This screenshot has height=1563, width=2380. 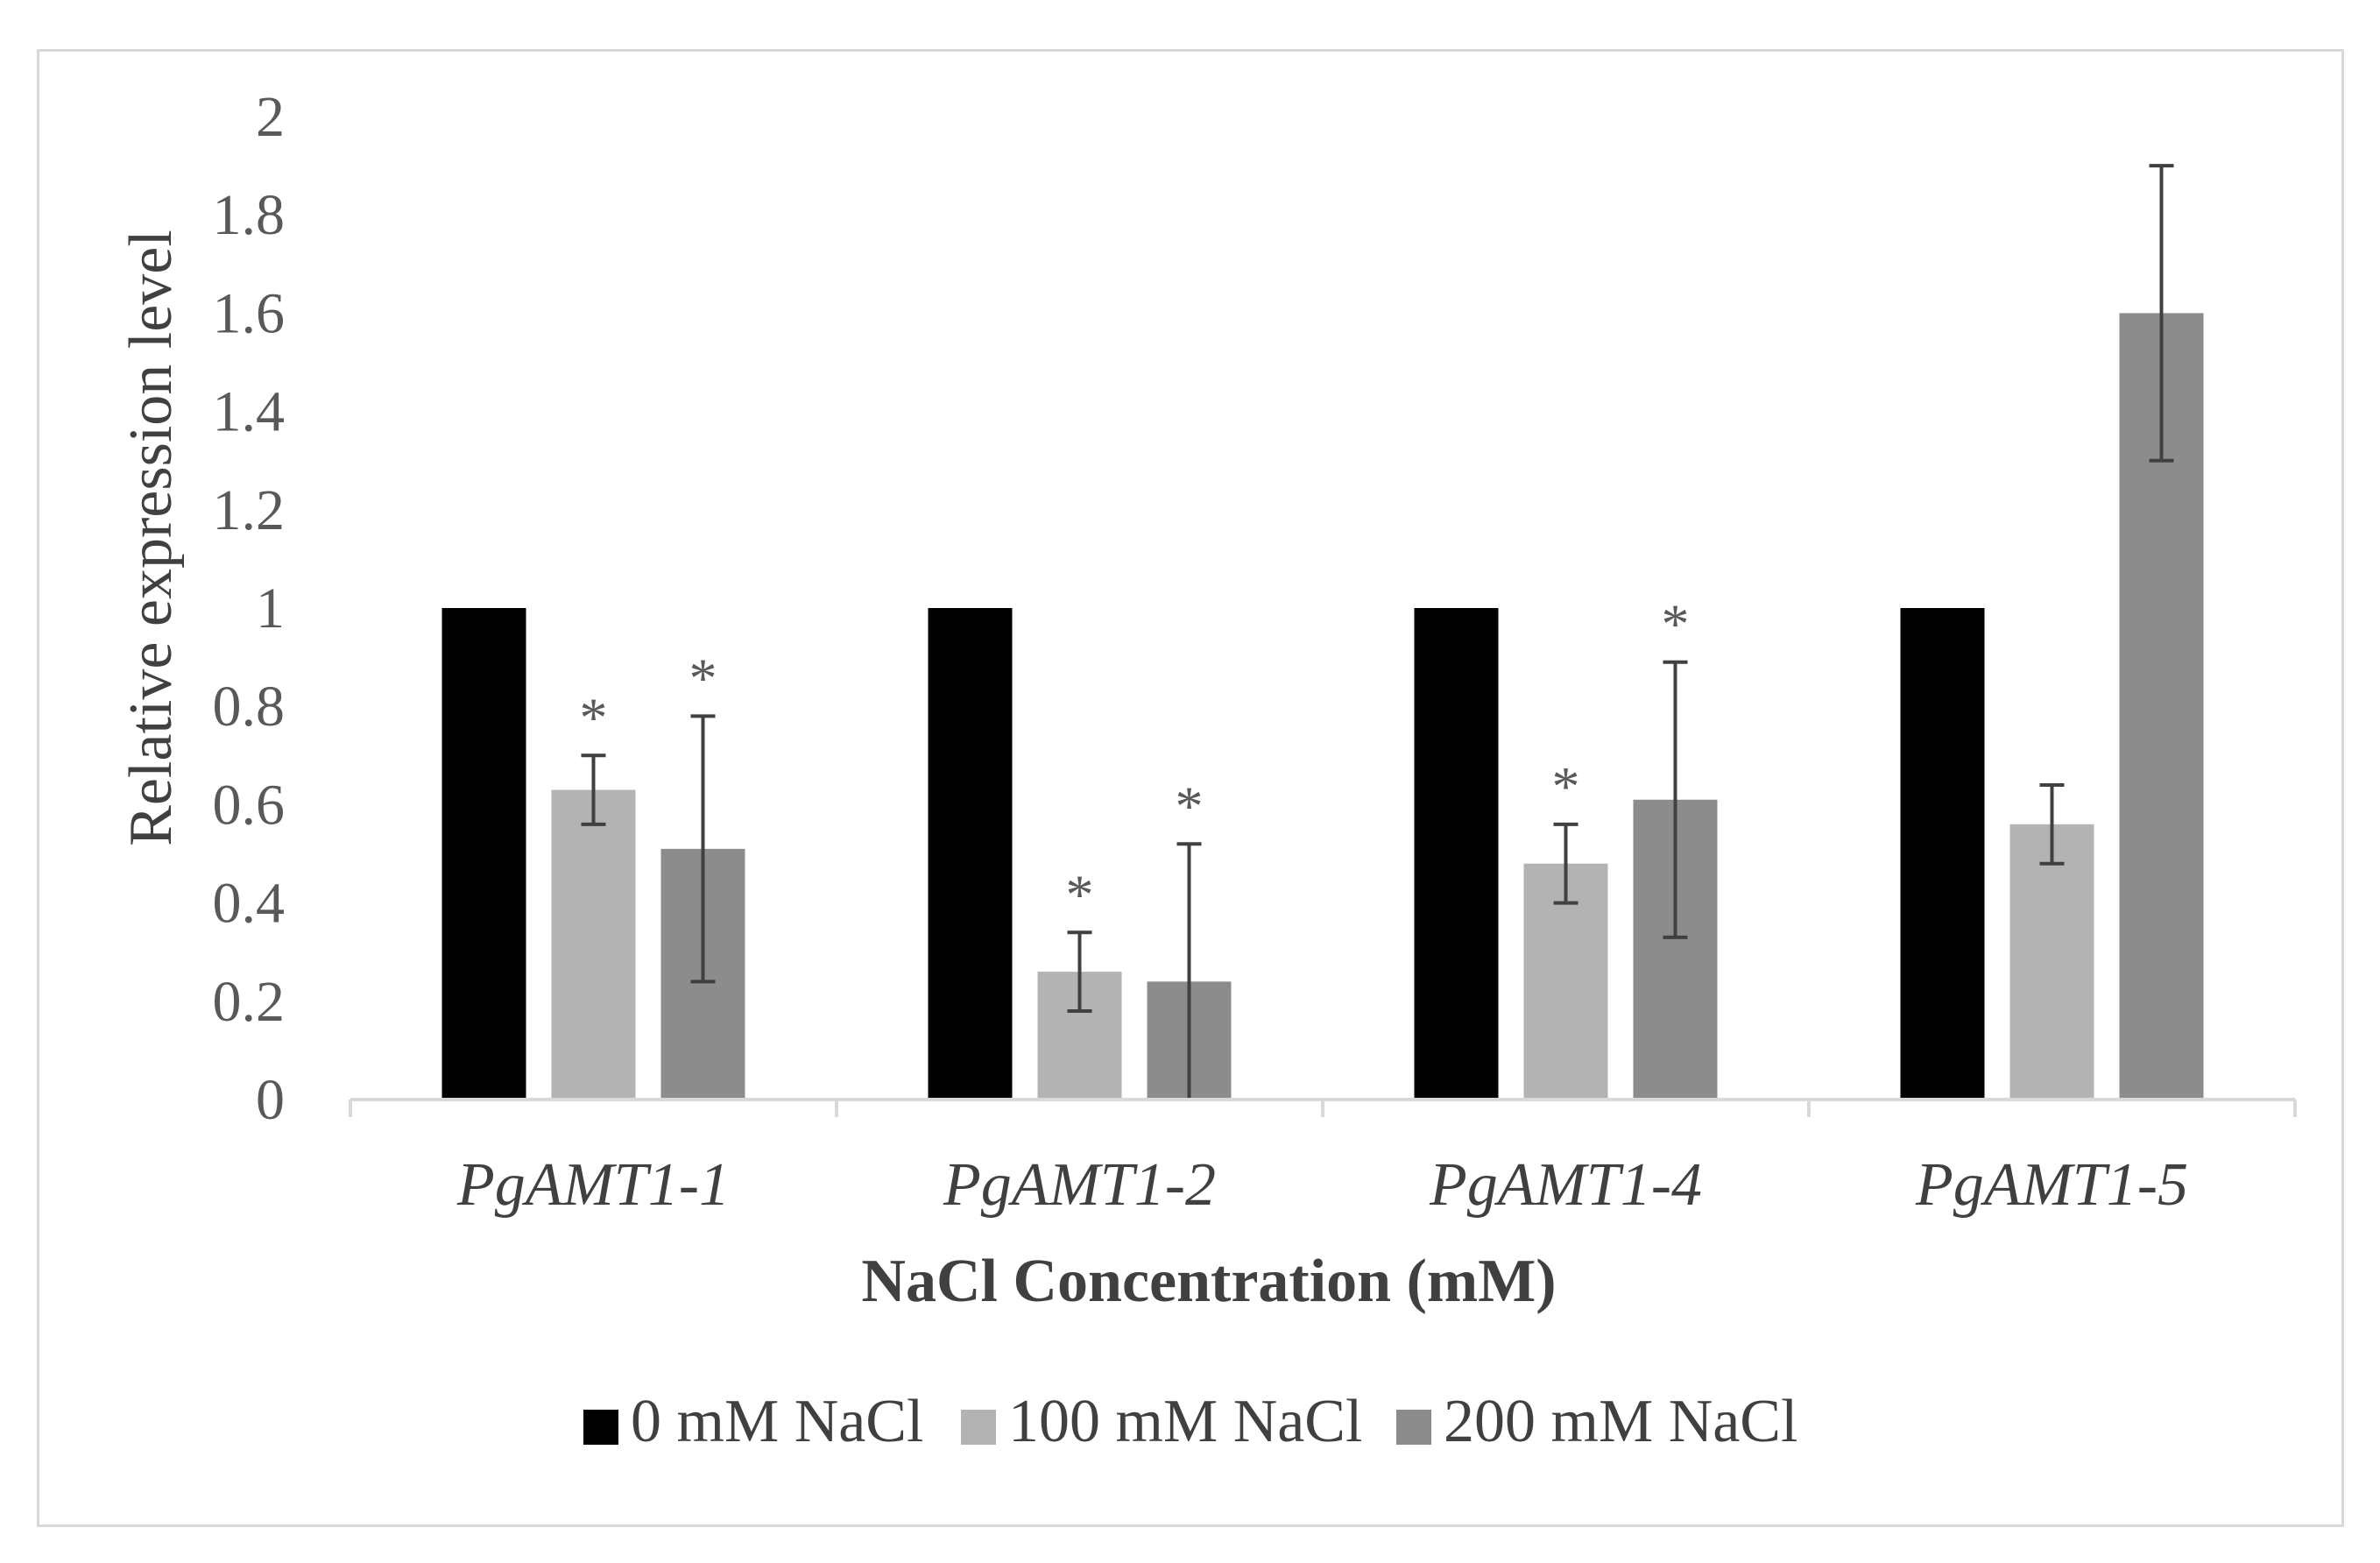 I want to click on category-label: PgAMT1-5, so click(x=2051, y=1185).